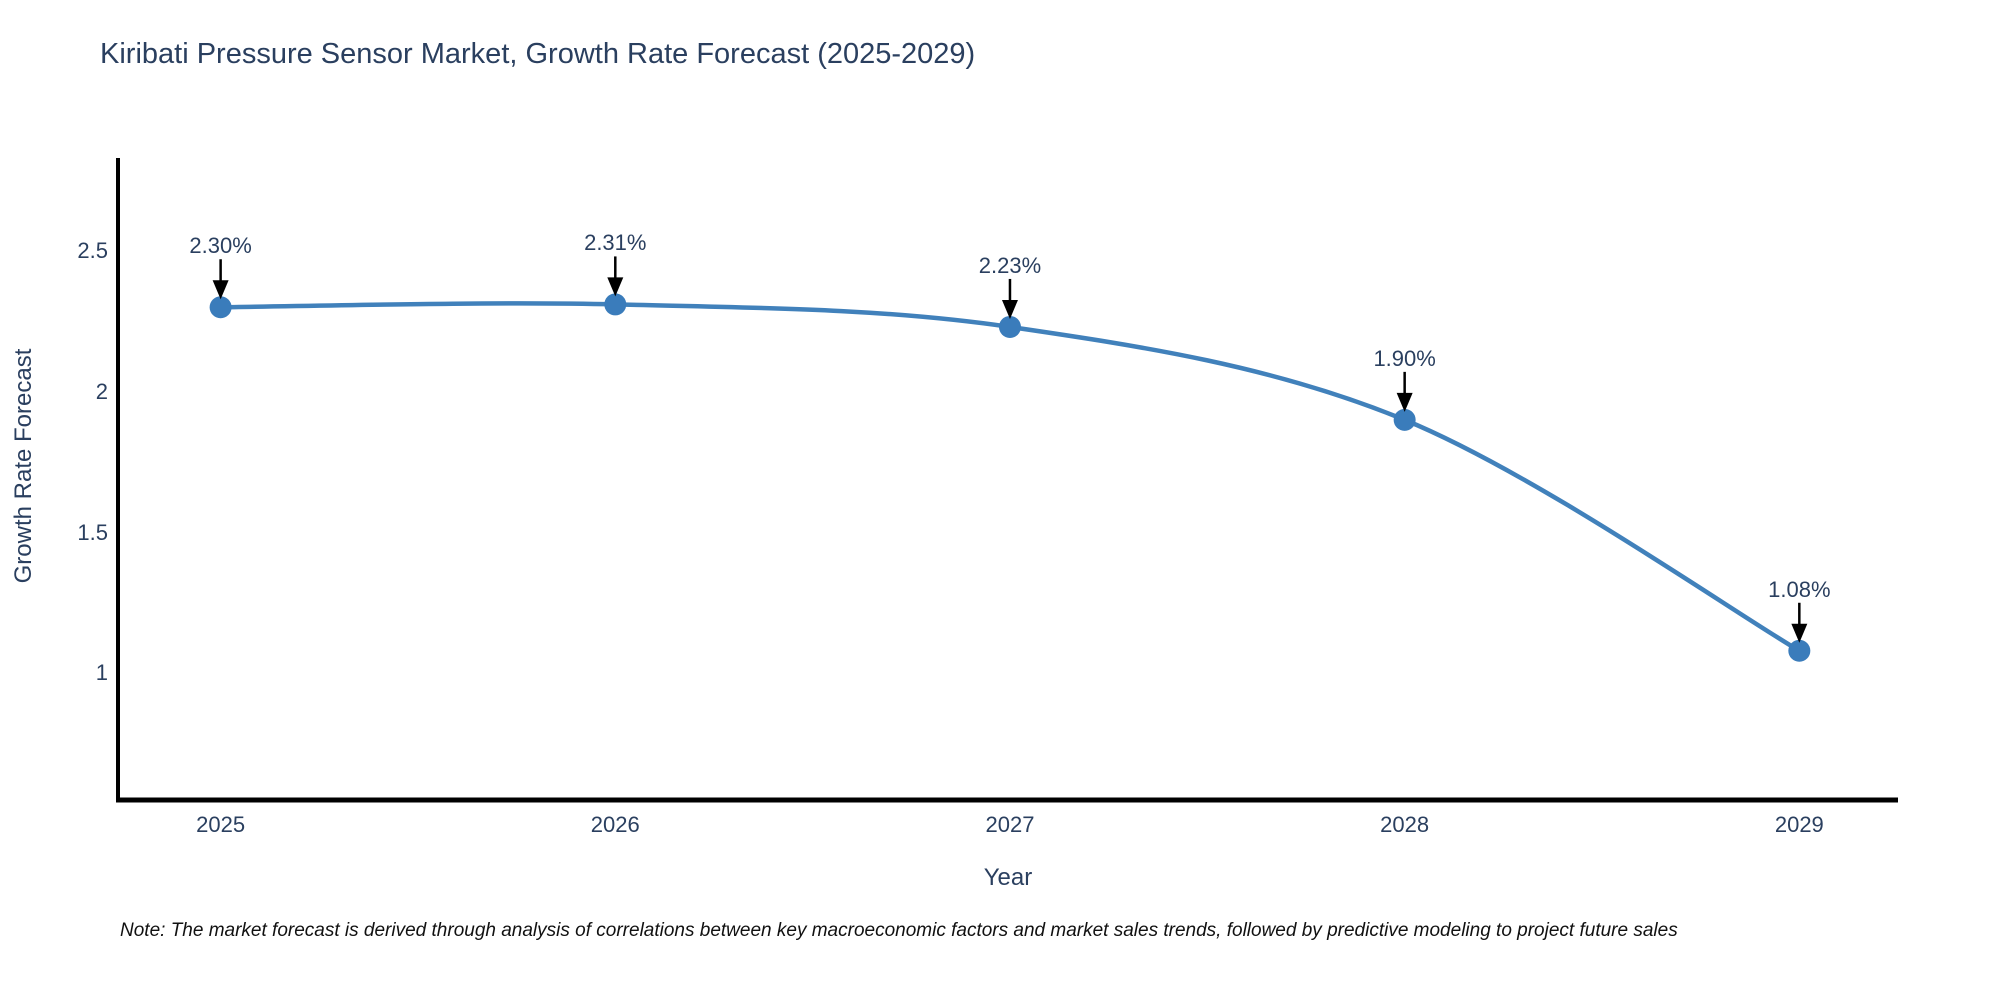  I want to click on y-tick-label: 1, so click(101, 673).